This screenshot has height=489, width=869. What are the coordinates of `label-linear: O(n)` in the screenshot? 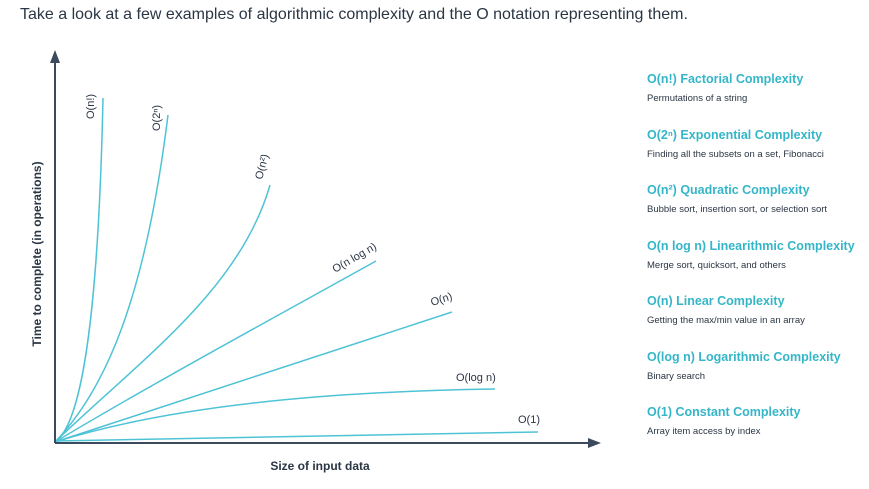 It's located at (441, 300).